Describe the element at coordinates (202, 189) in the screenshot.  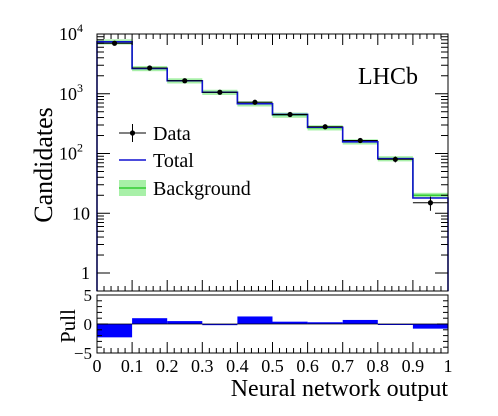
I see `legend-label-background: Background` at that location.